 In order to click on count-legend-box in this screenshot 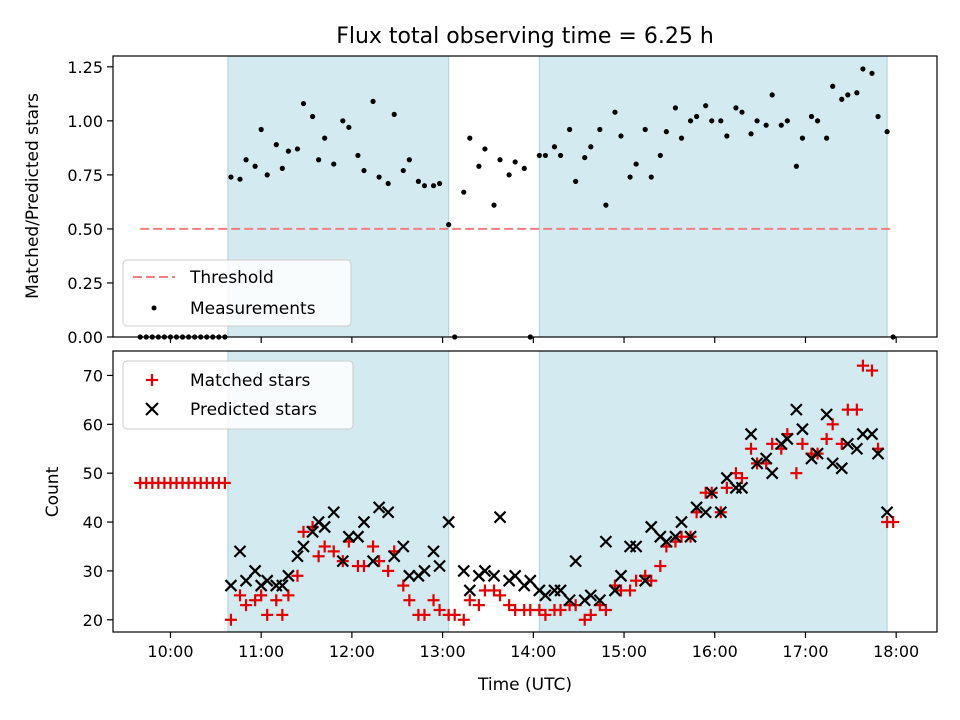, I will do `click(238, 395)`.